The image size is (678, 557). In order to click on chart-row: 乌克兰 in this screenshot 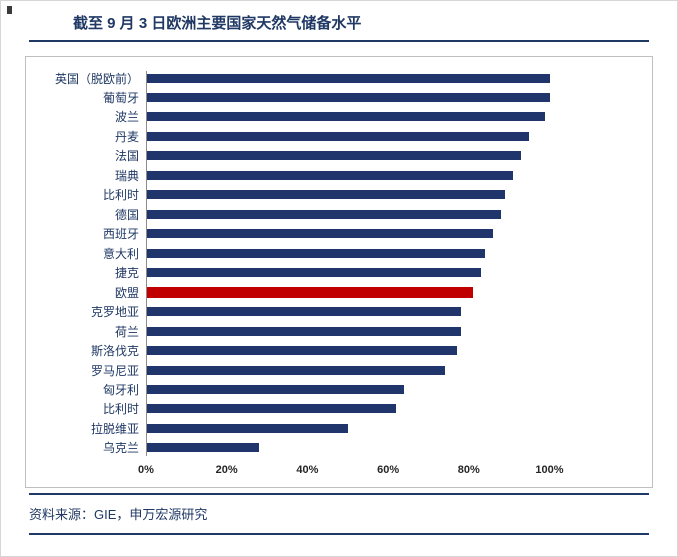, I will do `click(340, 448)`.